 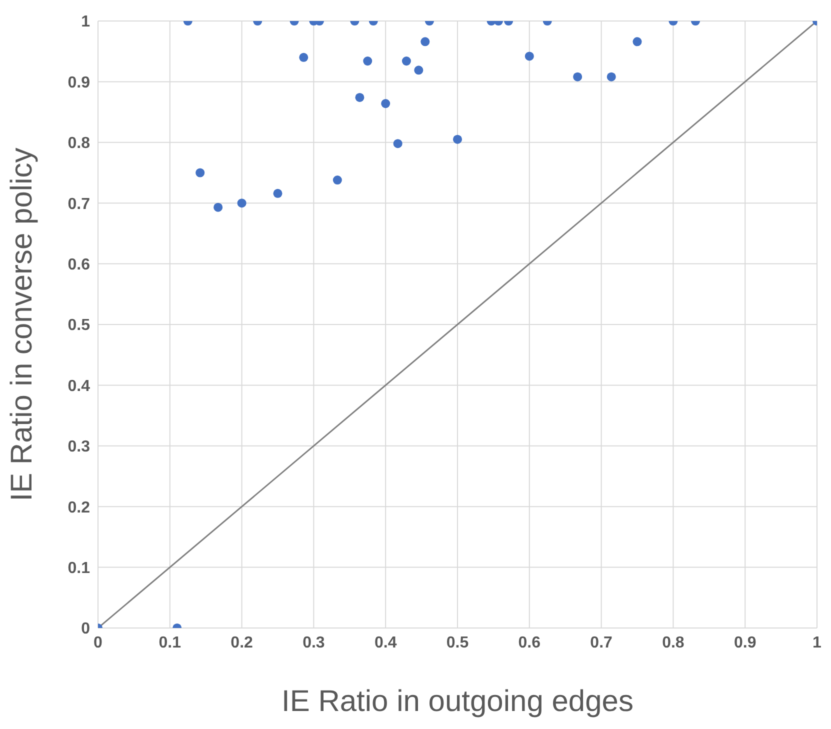 What do you see at coordinates (79, 265) in the screenshot?
I see `y-tick-label: 0.6` at bounding box center [79, 265].